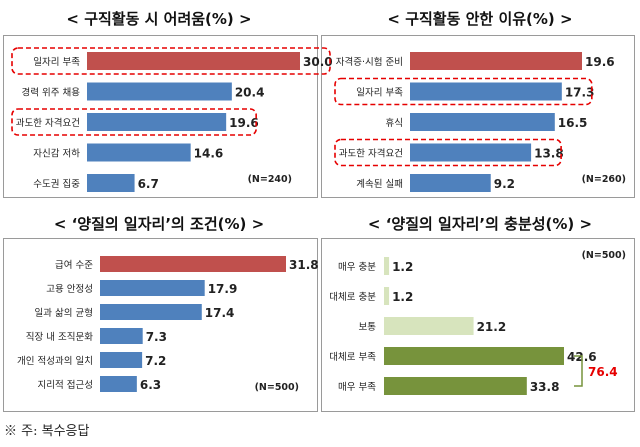 This screenshot has height=447, width=640. I want to click on bracket-total-label-4: 76.4, so click(603, 372).